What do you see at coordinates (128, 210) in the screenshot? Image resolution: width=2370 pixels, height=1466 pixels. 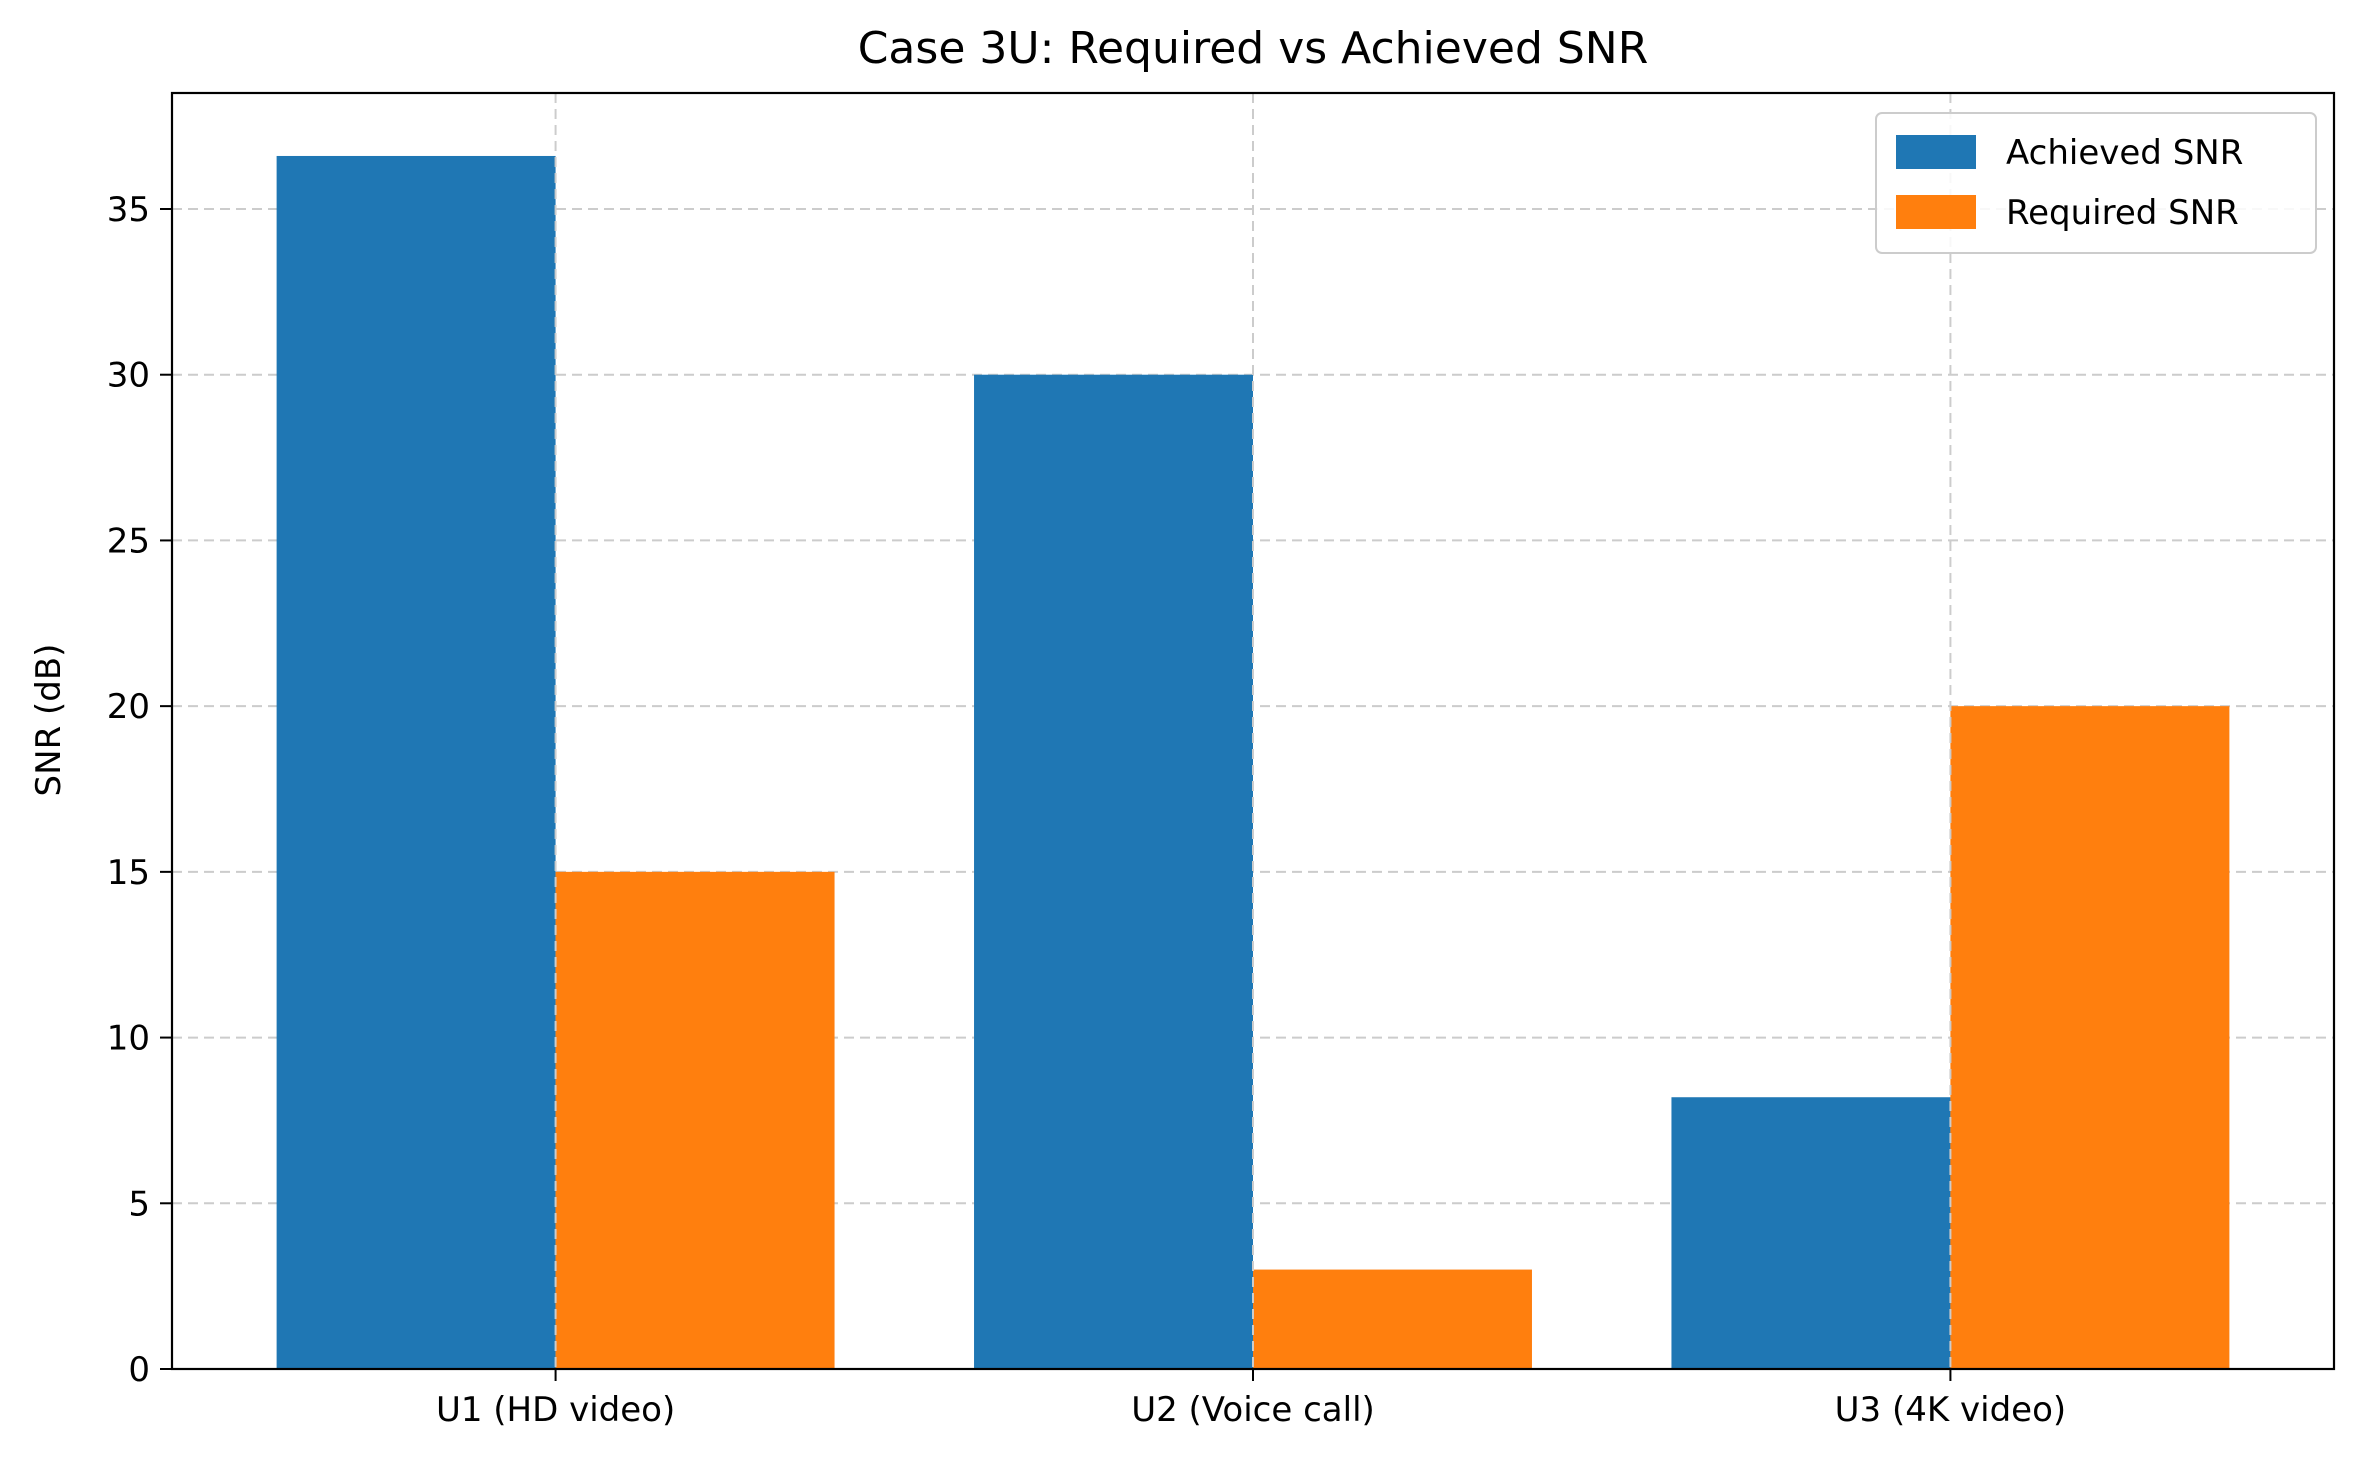 I see `y-tick-label: 35` at bounding box center [128, 210].